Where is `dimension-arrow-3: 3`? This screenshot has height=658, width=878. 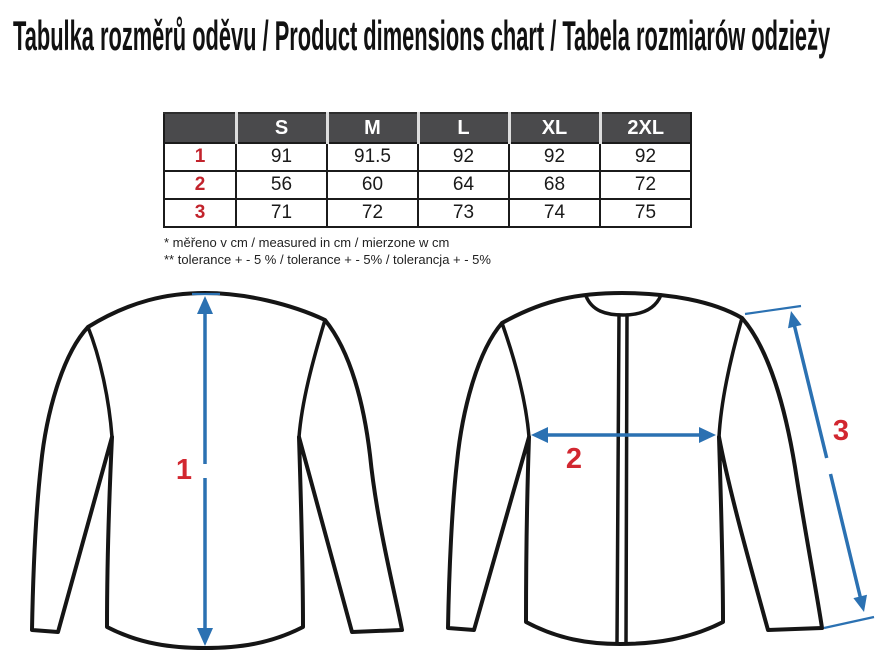 dimension-arrow-3: 3 is located at coordinates (809, 467).